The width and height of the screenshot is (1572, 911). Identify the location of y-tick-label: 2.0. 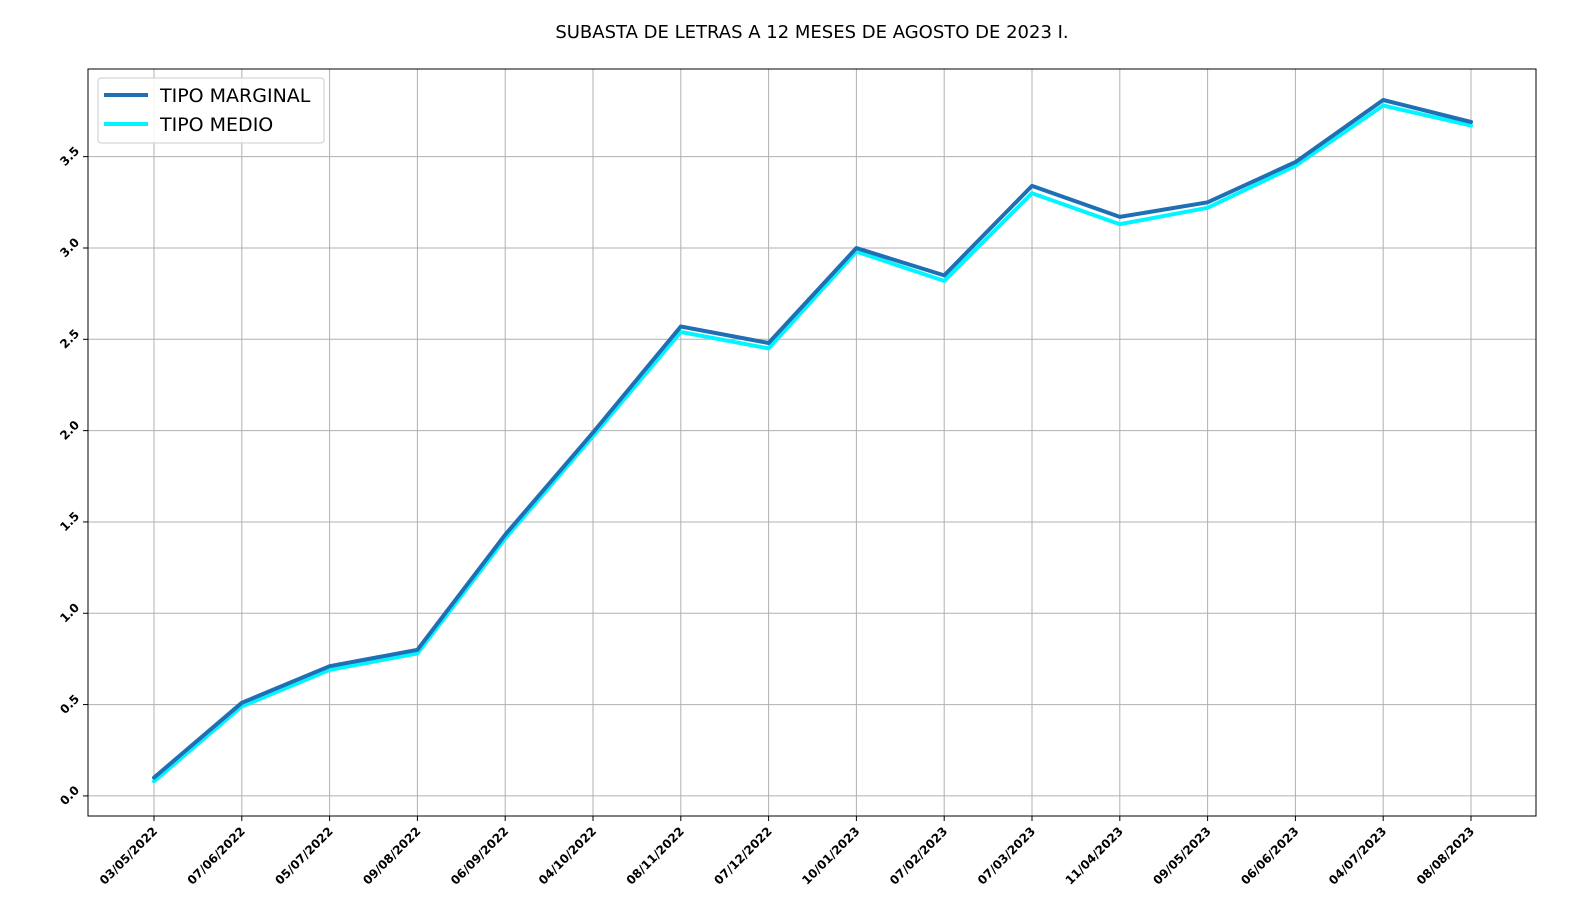
(69, 430).